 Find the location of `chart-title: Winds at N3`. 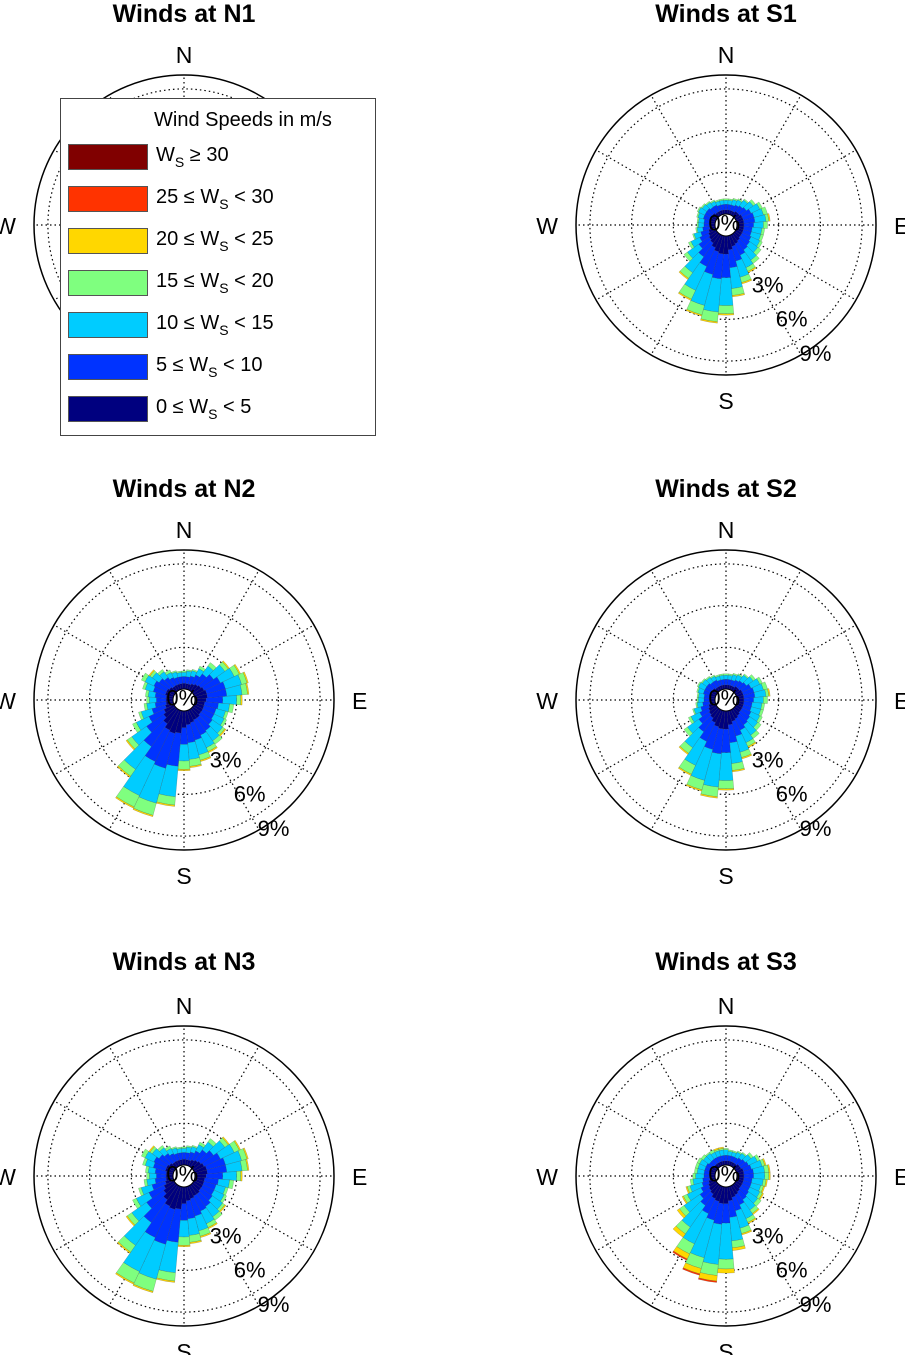

chart-title: Winds at N3 is located at coordinates (184, 962).